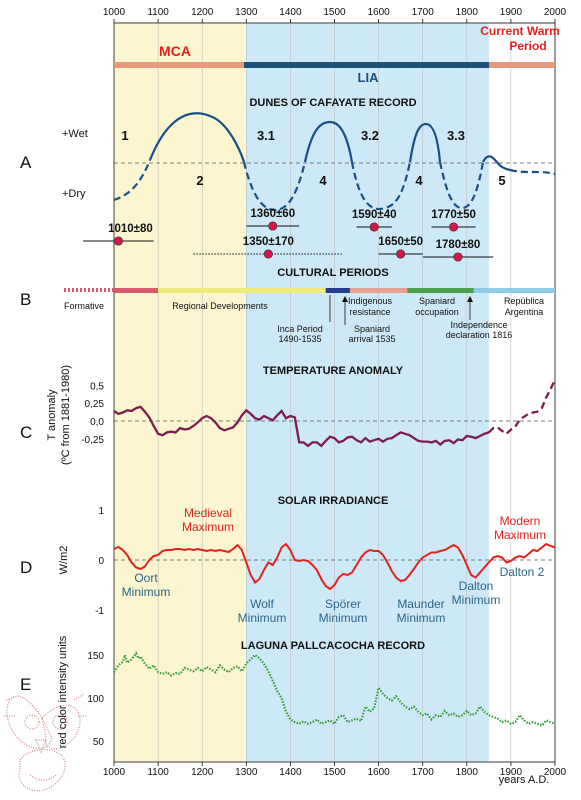 The image size is (581, 800). What do you see at coordinates (97, 422) in the screenshot?
I see `c-y-tick-label: 0,0` at bounding box center [97, 422].